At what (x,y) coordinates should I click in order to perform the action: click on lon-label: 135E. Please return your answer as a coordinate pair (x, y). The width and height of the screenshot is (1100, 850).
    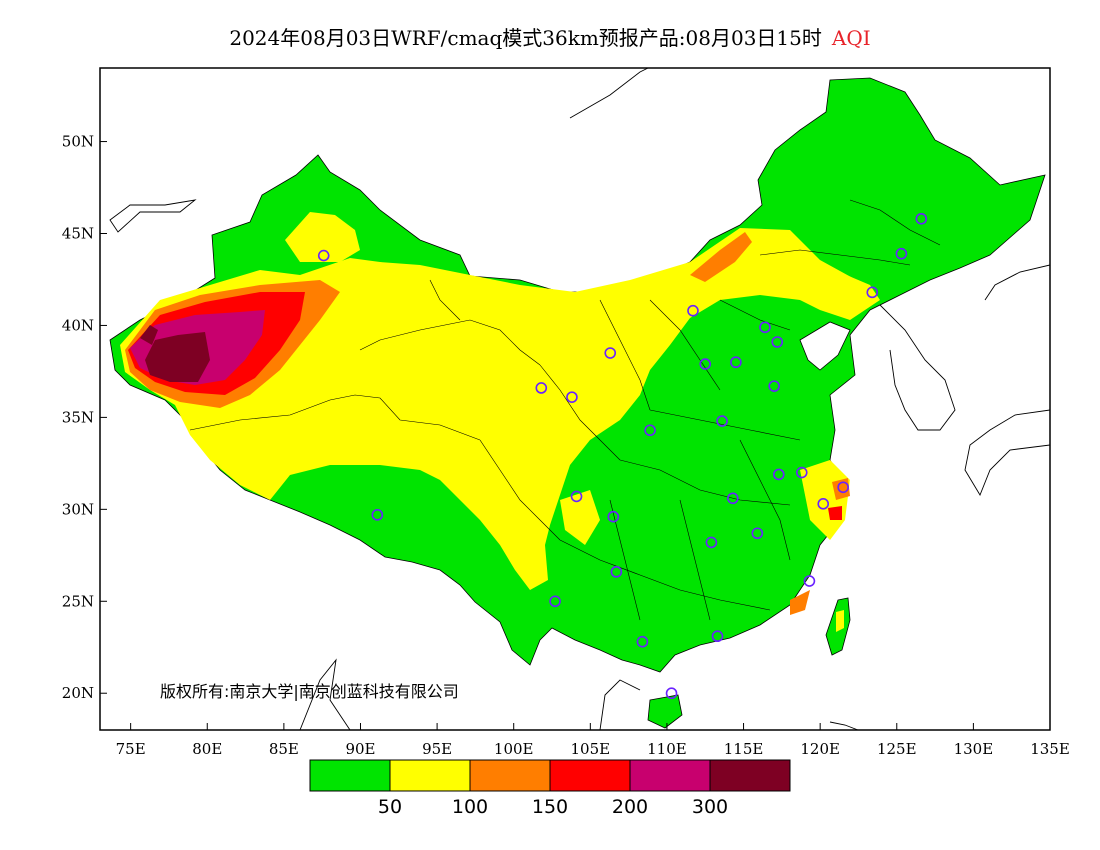
    Looking at the image, I should click on (1050, 749).